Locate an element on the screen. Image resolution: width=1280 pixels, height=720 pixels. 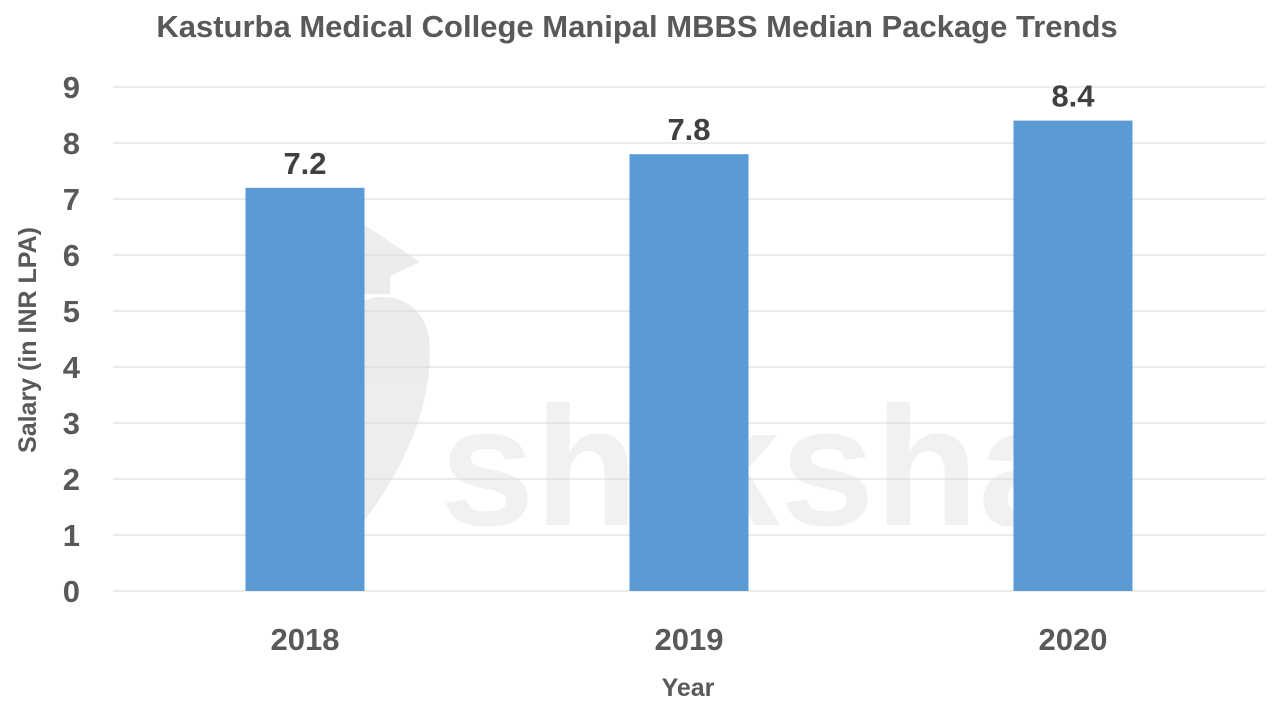
data-labels: 7.2 7.8 8.4 is located at coordinates (689, 130).